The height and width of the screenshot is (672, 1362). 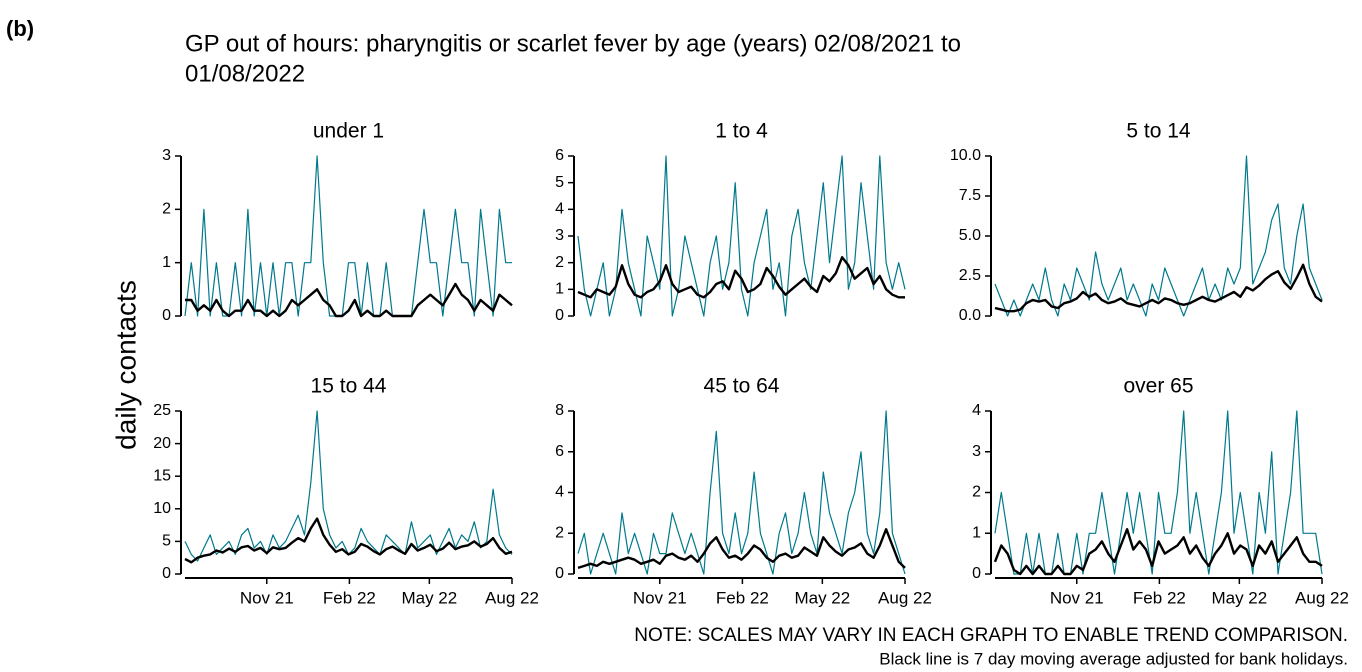 What do you see at coordinates (20, 28) in the screenshot?
I see `panel-label: (b)` at bounding box center [20, 28].